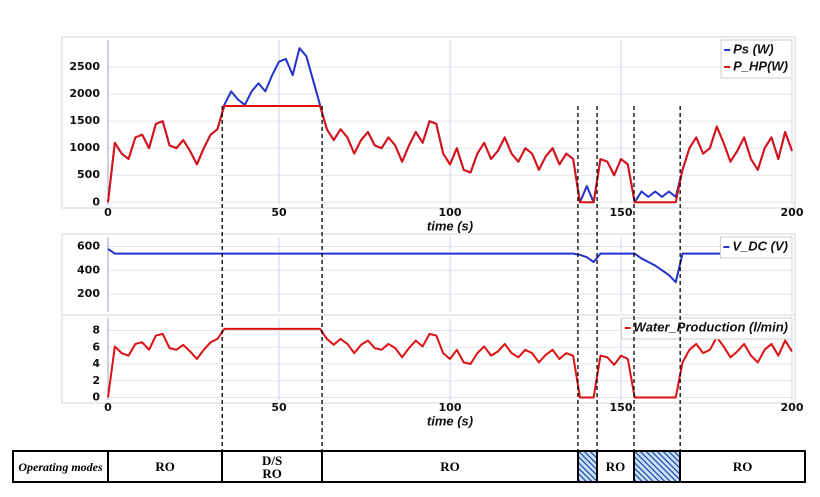  Describe the element at coordinates (88, 293) in the screenshot. I see `y-tick-label: 200` at that location.